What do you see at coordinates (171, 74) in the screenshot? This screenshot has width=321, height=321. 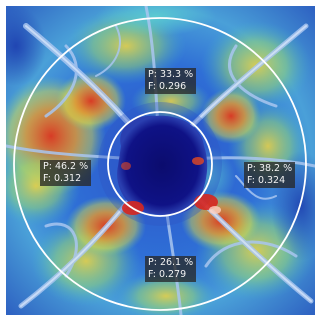 I see `superior-p-value: P: 33.3 %` at bounding box center [171, 74].